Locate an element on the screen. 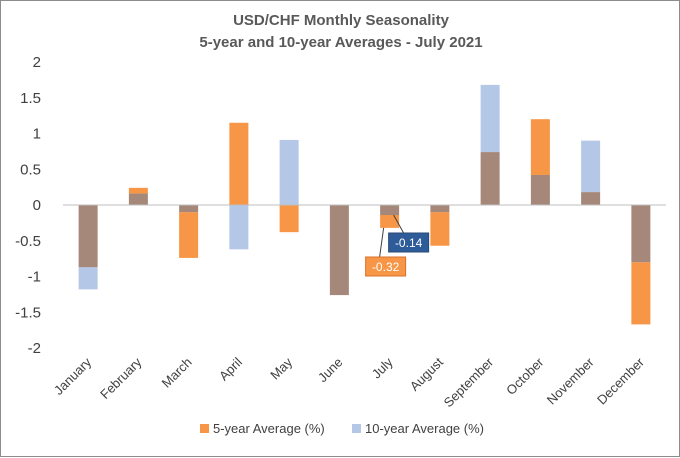 The image size is (680, 458). annotations: -0.14 -0.32 is located at coordinates (397, 245).